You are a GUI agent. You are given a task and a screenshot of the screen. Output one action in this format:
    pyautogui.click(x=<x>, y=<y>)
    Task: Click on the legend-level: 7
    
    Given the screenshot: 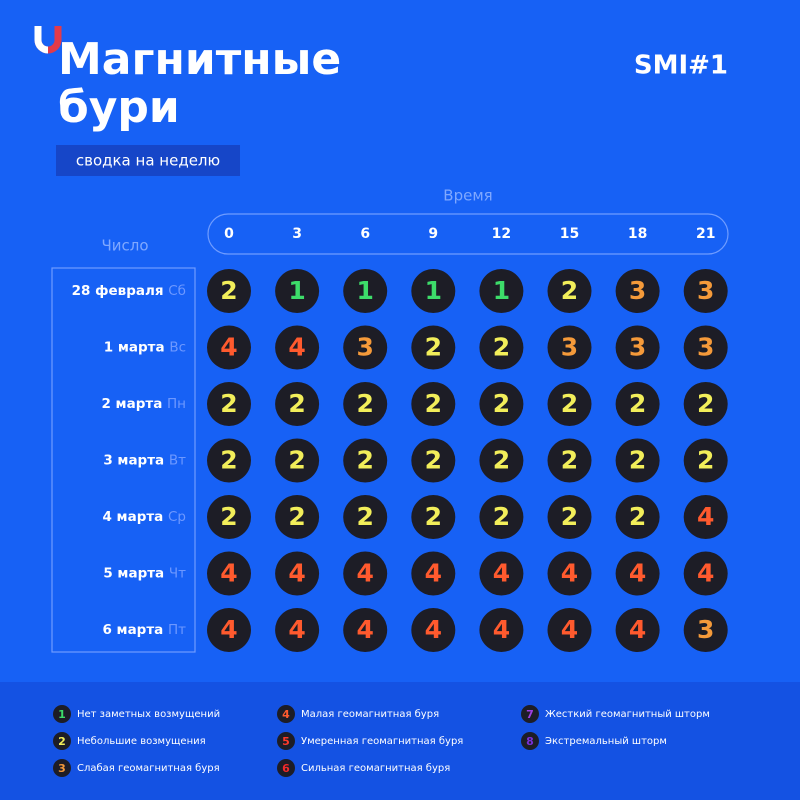 What is the action you would take?
    pyautogui.click(x=530, y=714)
    